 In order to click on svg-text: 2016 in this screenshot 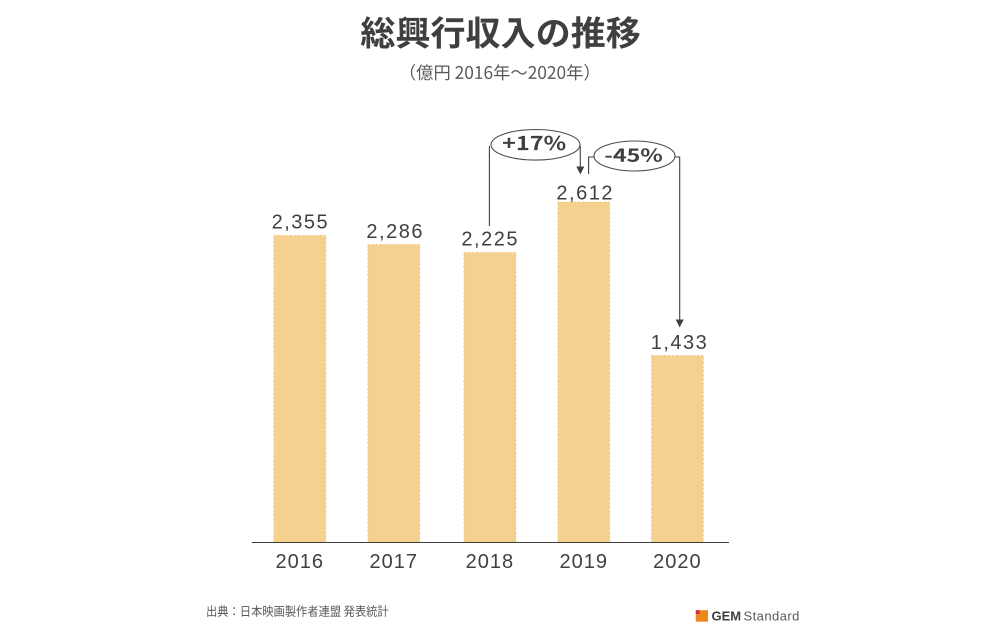, I will do `click(300, 562)`.